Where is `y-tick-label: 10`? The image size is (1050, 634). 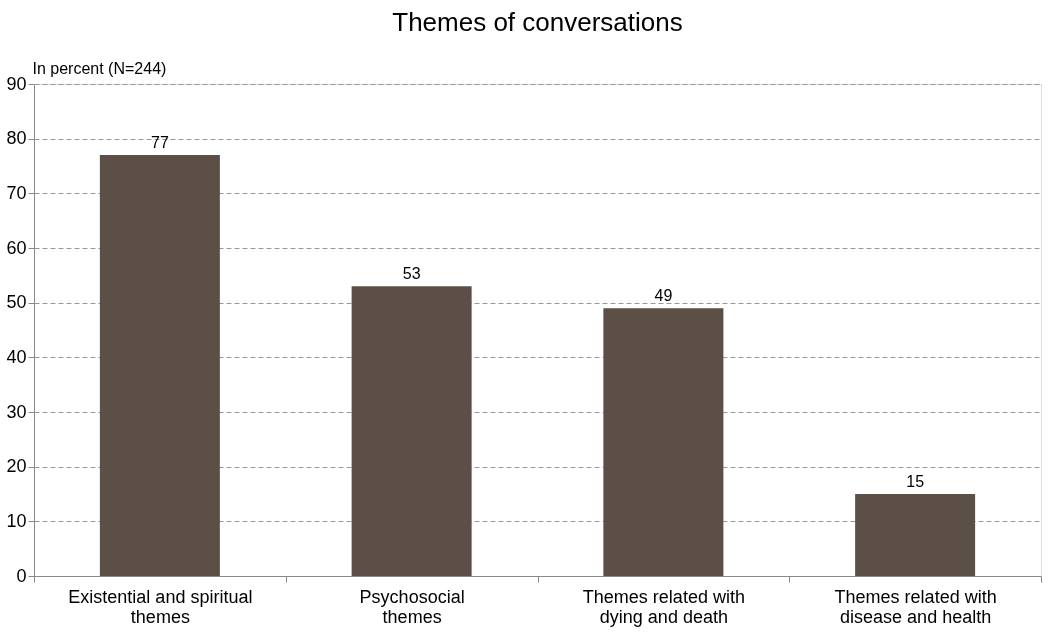 y-tick-label: 10 is located at coordinates (16, 520).